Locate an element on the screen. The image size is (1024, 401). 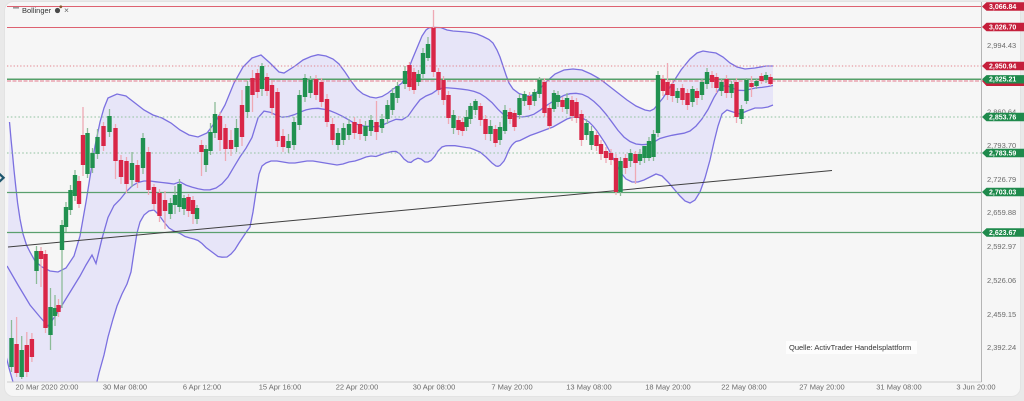
svg-text: 15 Apr 16:00 is located at coordinates (280, 387).